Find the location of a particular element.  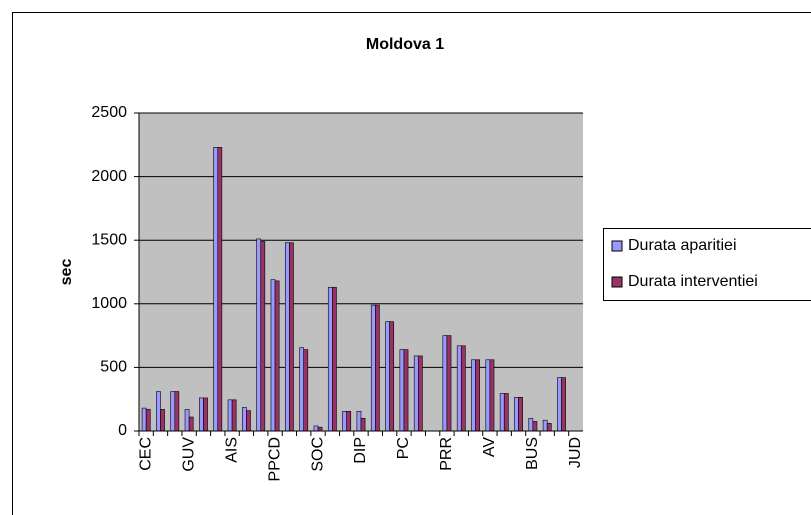

x-tick-label: JUD is located at coordinates (575, 452).